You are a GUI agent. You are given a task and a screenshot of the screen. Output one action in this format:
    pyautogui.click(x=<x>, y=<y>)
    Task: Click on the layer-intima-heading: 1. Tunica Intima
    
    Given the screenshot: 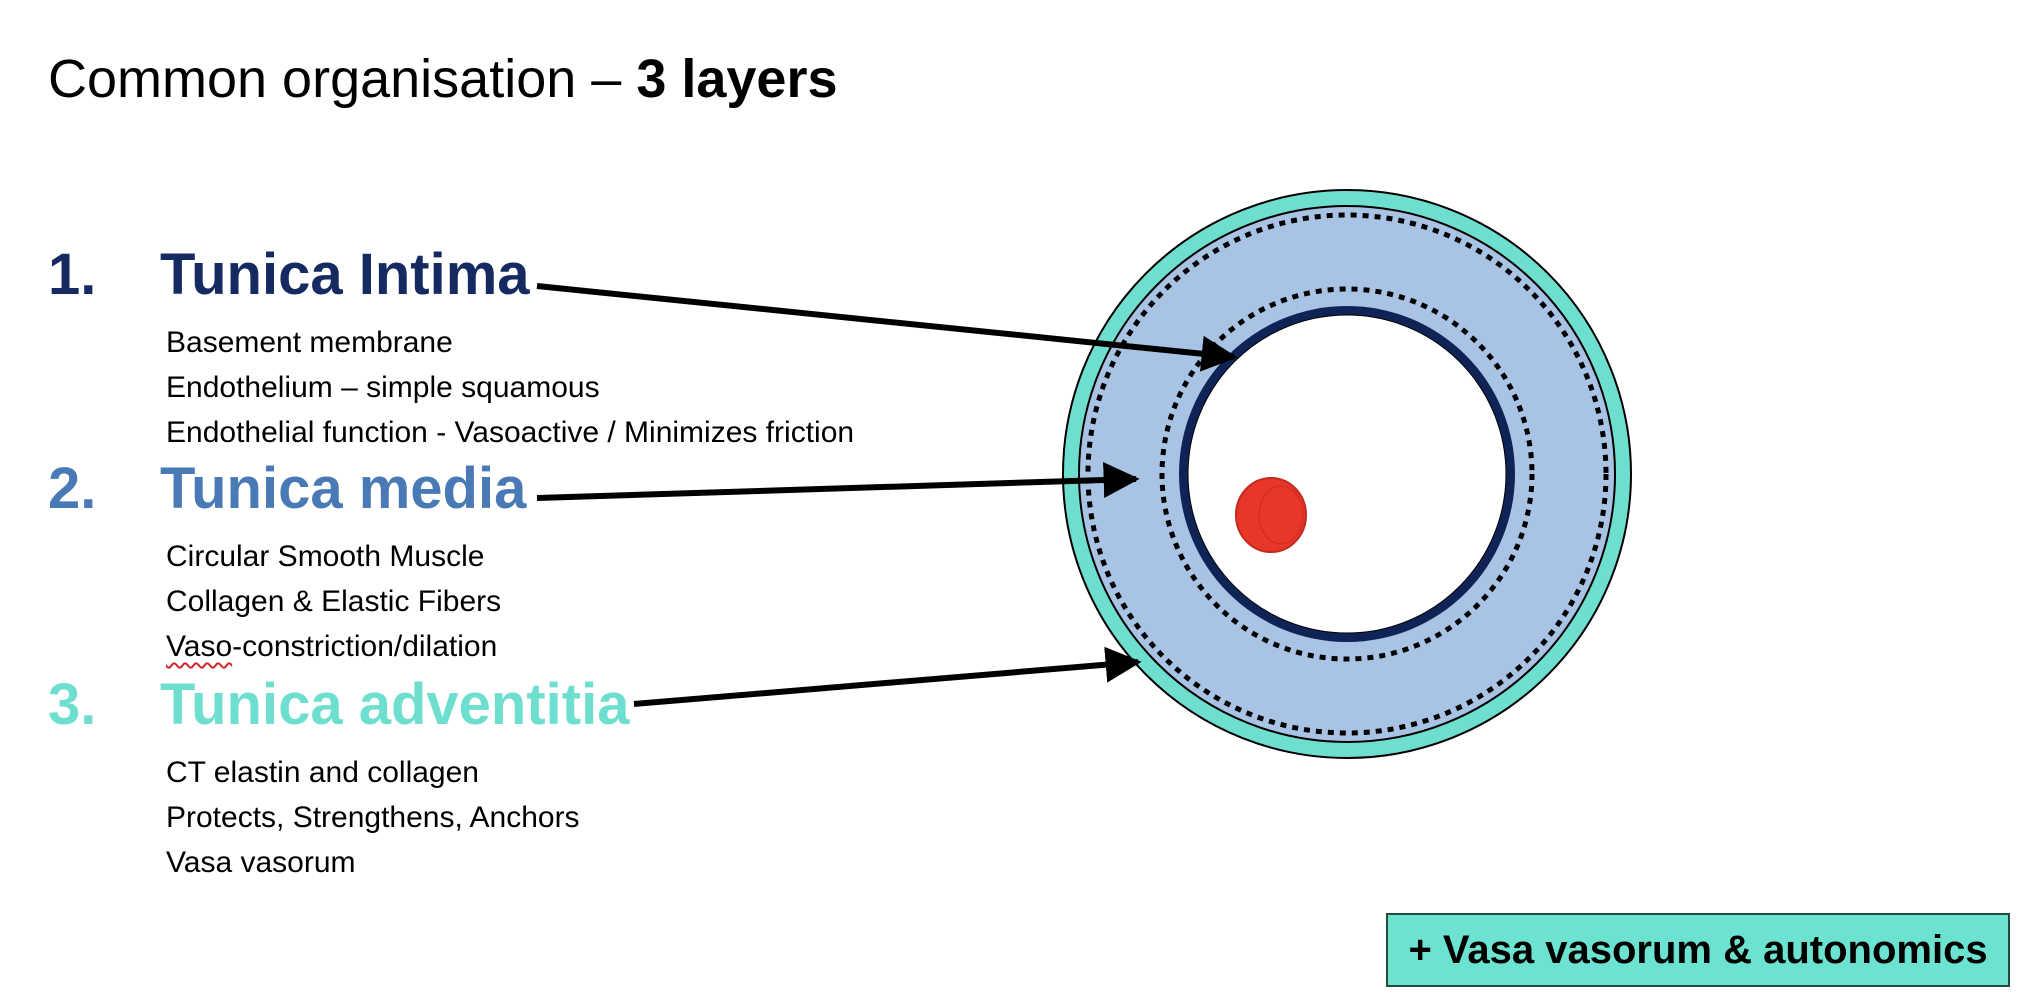 What is the action you would take?
    pyautogui.click(x=451, y=275)
    